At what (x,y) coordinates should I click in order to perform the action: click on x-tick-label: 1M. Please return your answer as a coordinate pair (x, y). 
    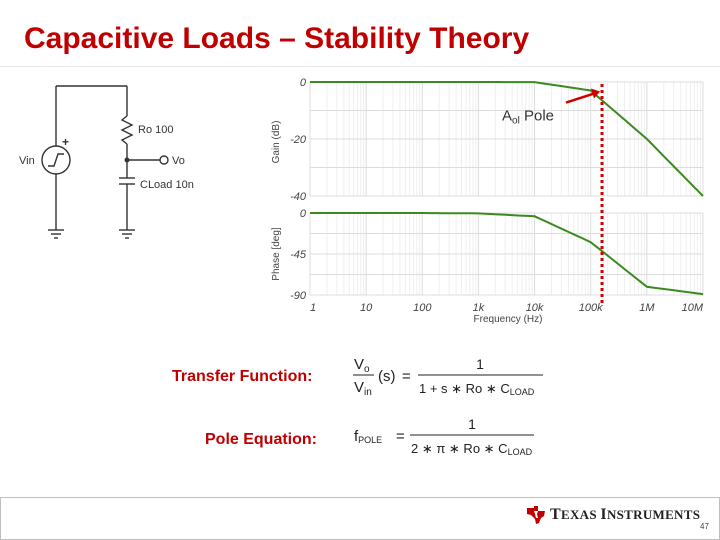
    Looking at the image, I should click on (647, 308).